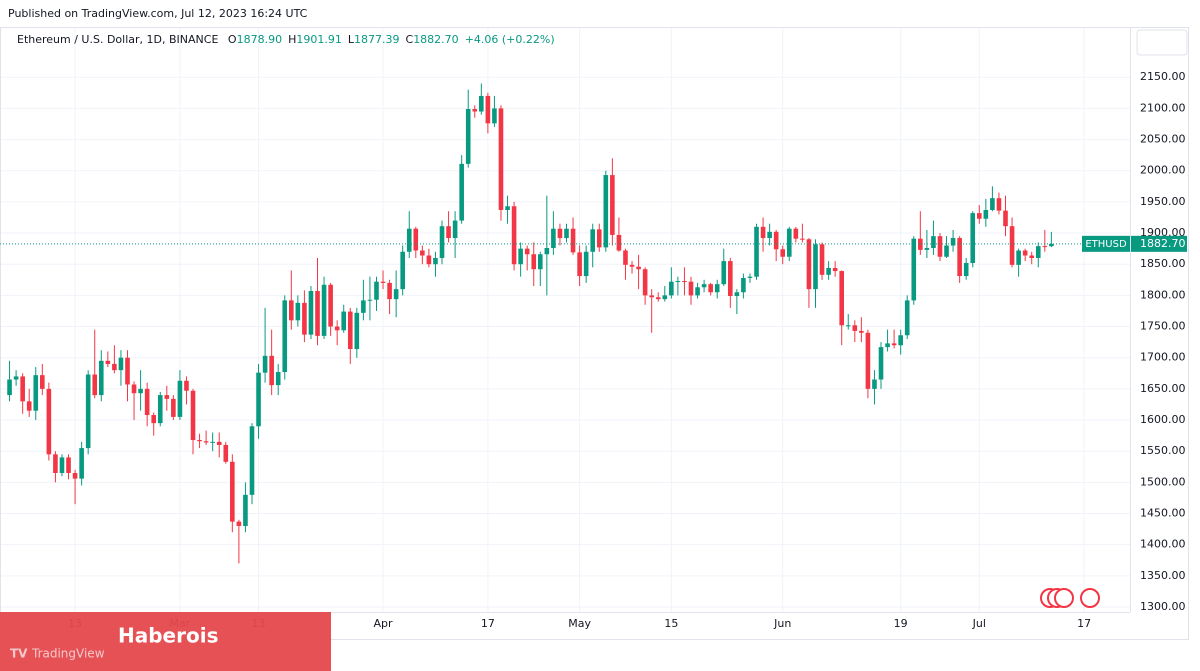  Describe the element at coordinates (1163, 450) in the screenshot. I see `y-tick-label: 1550.00` at that location.